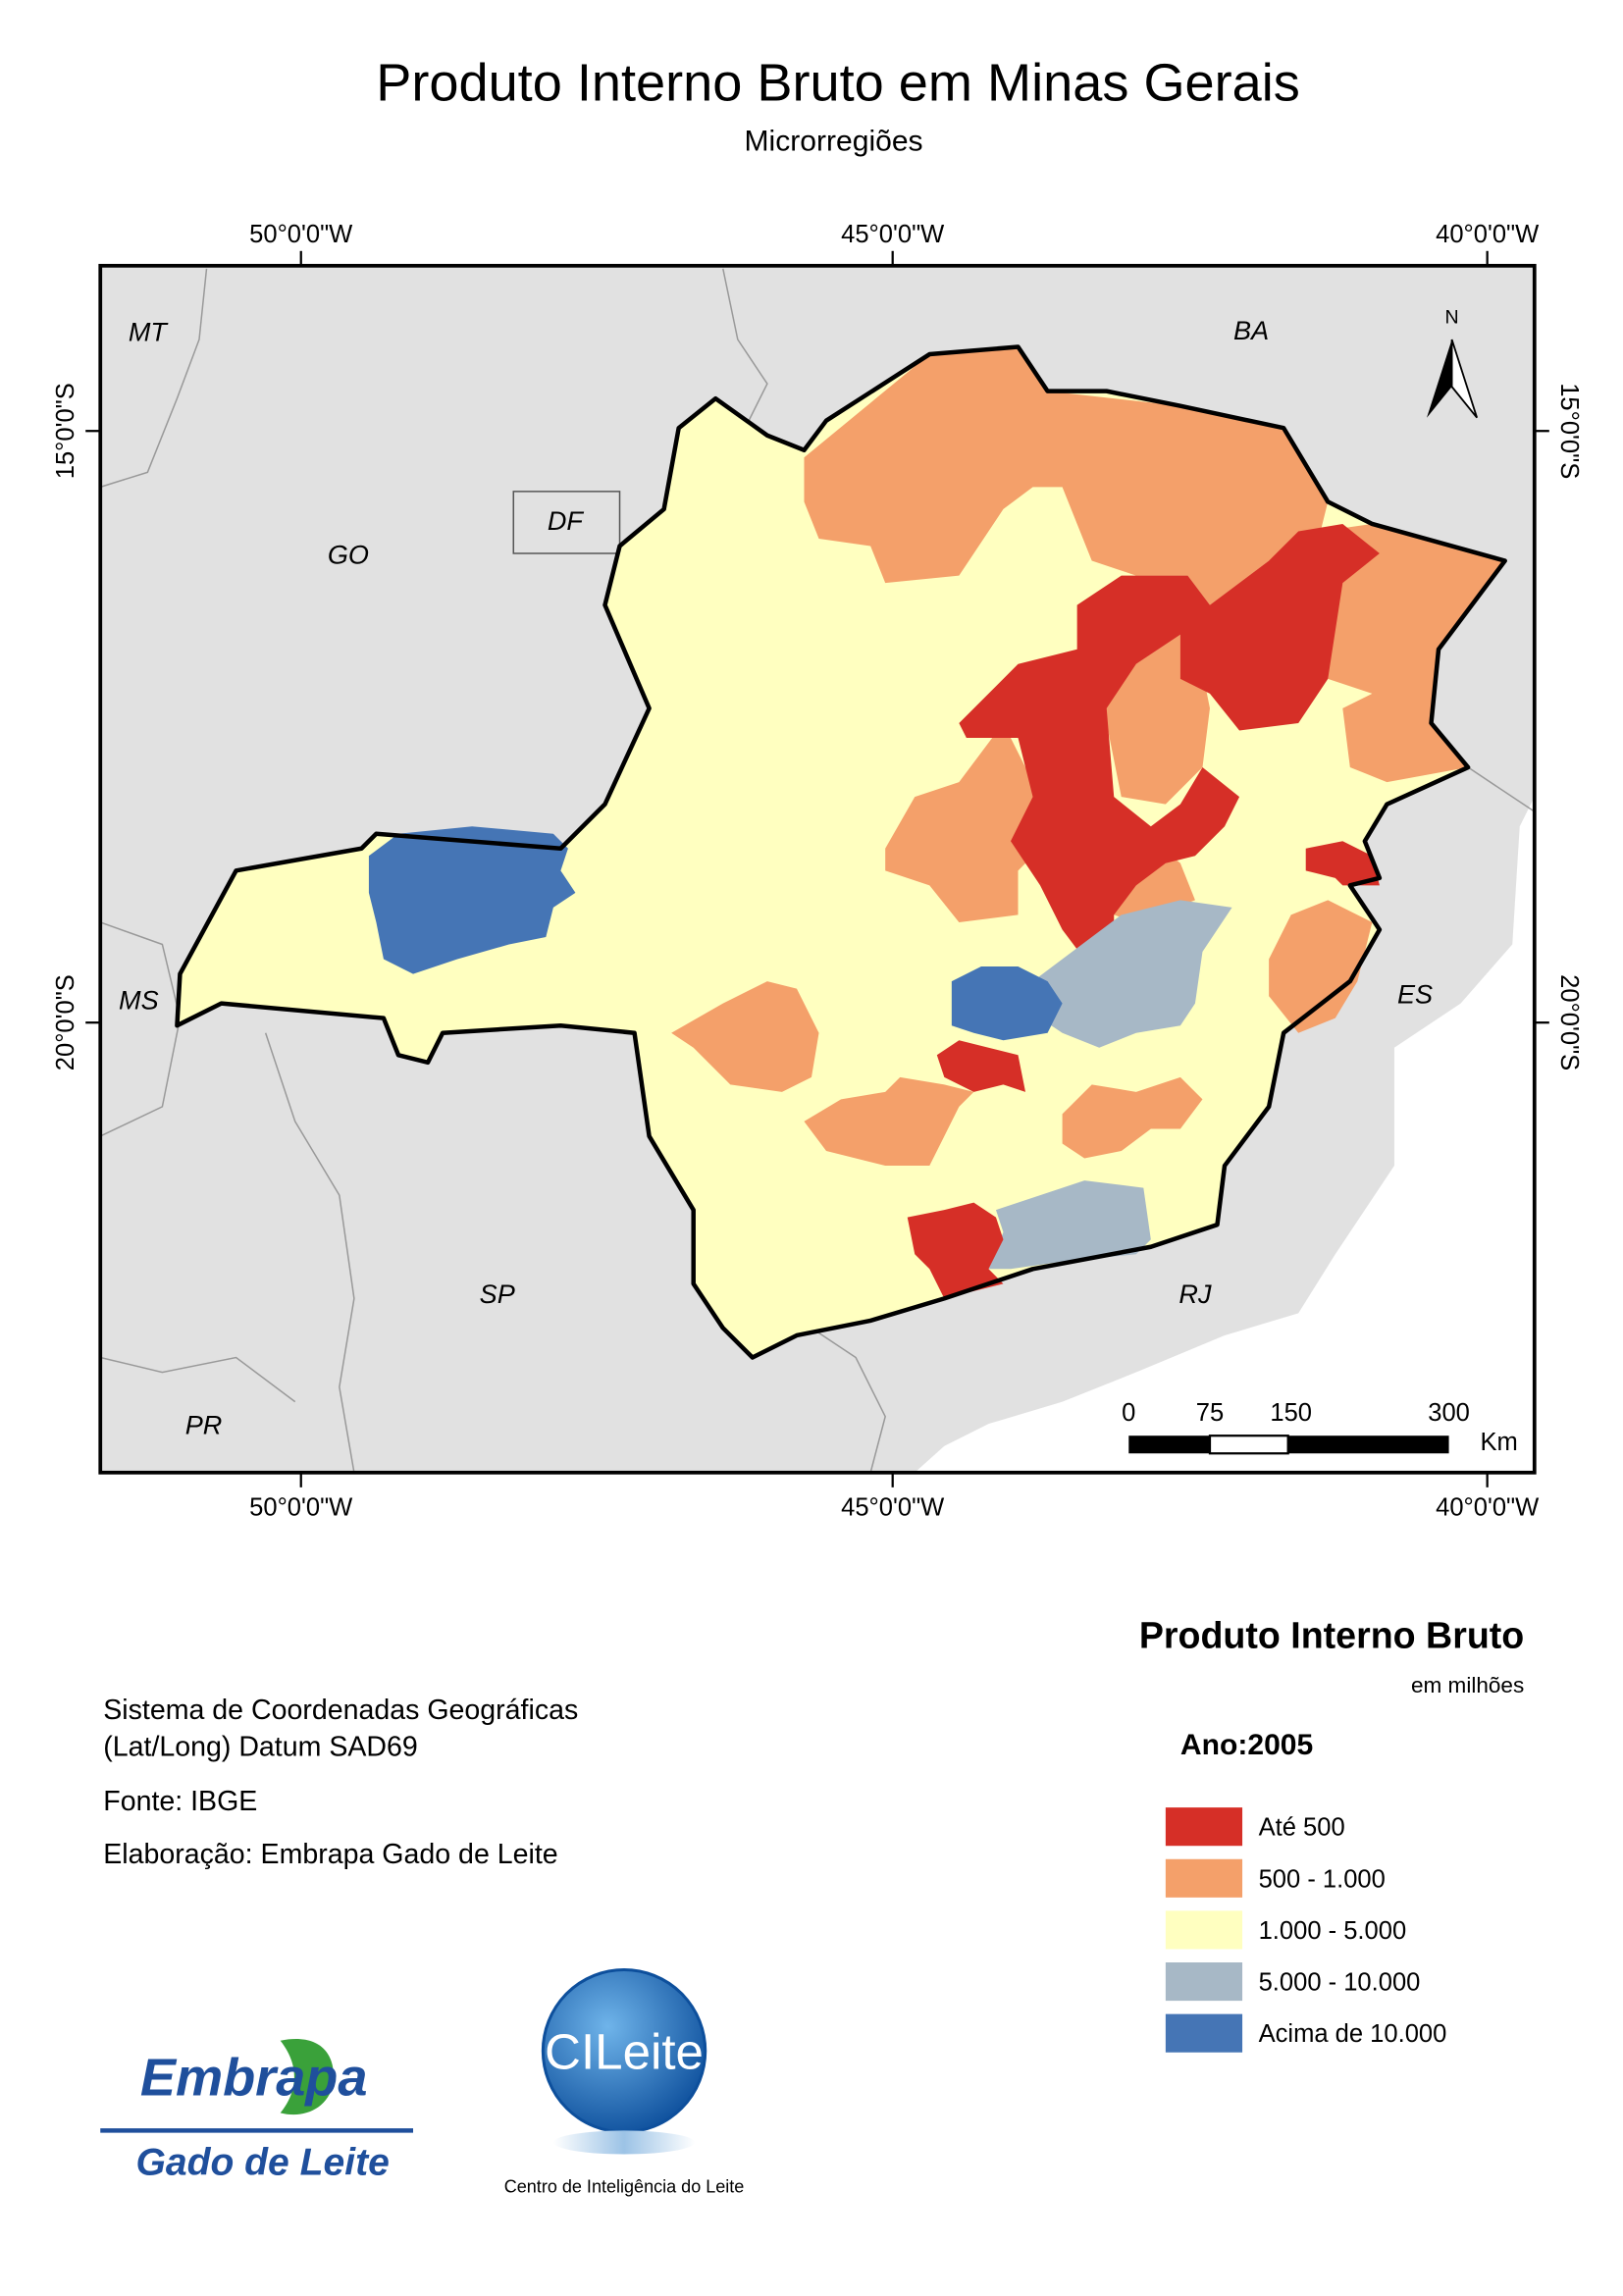  I want to click on legend-label: Acima de 10.000, so click(1353, 2034).